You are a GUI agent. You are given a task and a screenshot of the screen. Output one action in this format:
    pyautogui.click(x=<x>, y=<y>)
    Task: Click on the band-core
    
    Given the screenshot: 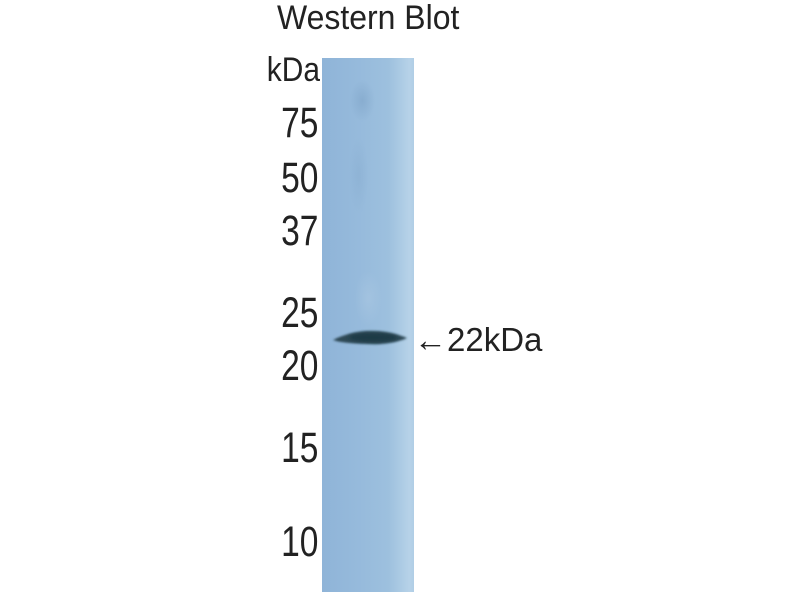 What is the action you would take?
    pyautogui.click(x=373, y=337)
    